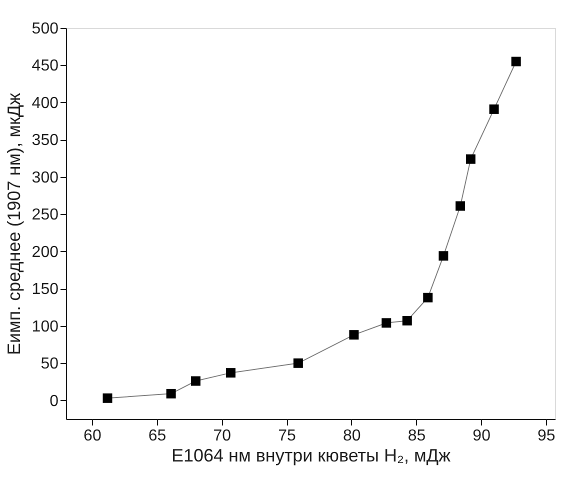 This screenshot has height=484, width=579. I want to click on y-axis-title: Eимп. среднее (1907 нм), мкДж, so click(14, 224).